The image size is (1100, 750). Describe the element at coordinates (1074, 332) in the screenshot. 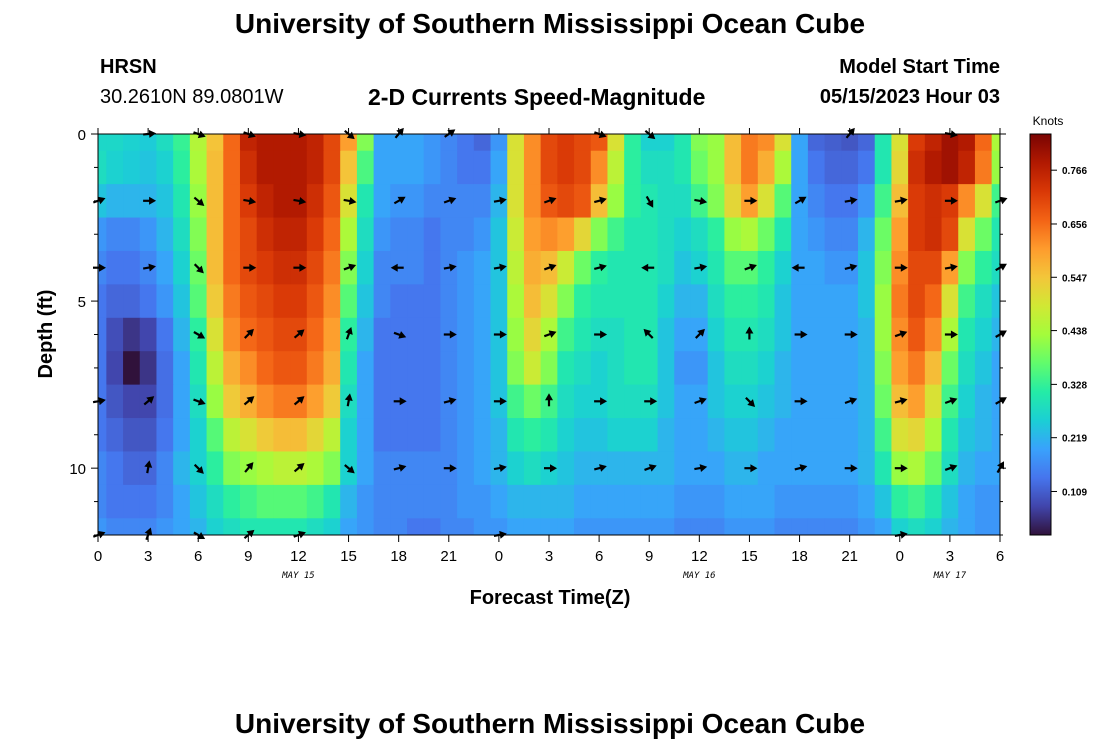

I see `colorbar-tick-label: 0.438` at that location.